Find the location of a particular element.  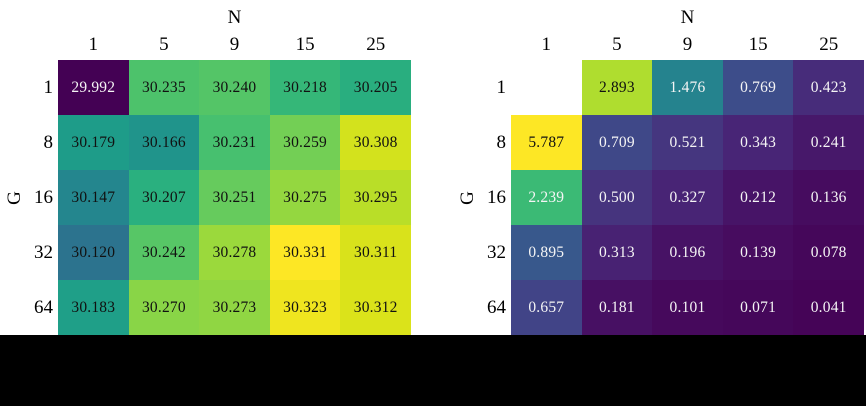

cell-G16-N1: 2.239 is located at coordinates (546, 197).